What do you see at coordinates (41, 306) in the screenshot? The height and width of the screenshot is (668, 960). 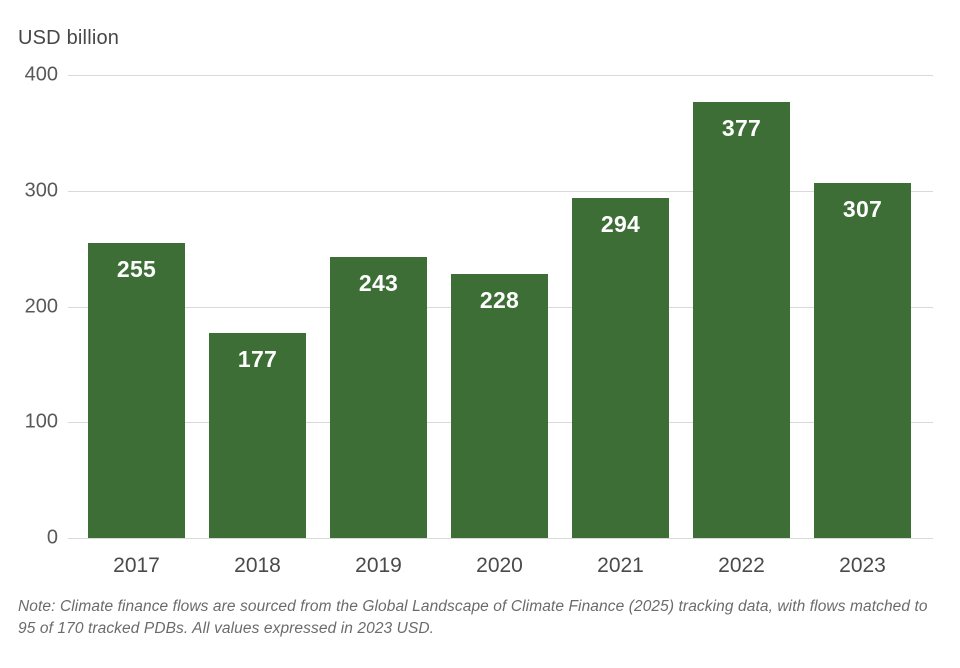 I see `y-tick-label-200: 200` at bounding box center [41, 306].